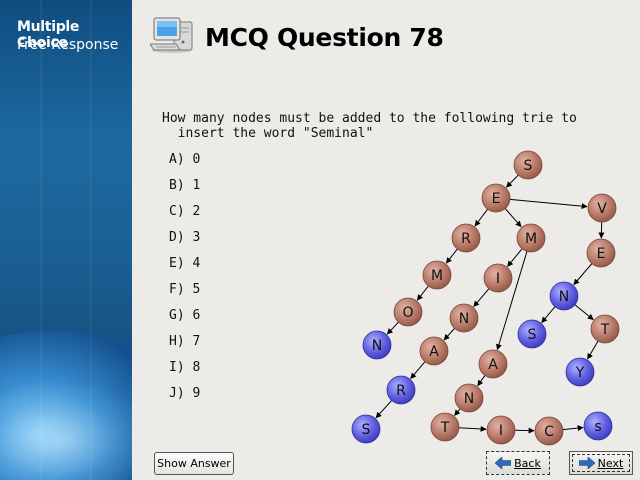  I want to click on trie-node-n17: Y, so click(580, 372).